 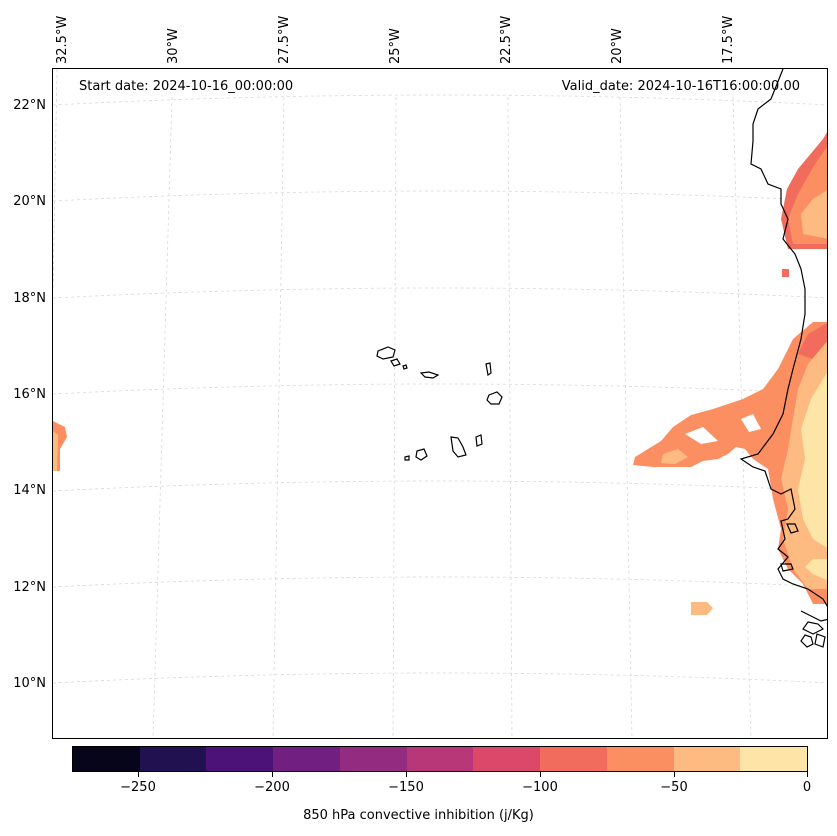 What do you see at coordinates (272, 787) in the screenshot?
I see `colorbar-tick-label: −200` at bounding box center [272, 787].